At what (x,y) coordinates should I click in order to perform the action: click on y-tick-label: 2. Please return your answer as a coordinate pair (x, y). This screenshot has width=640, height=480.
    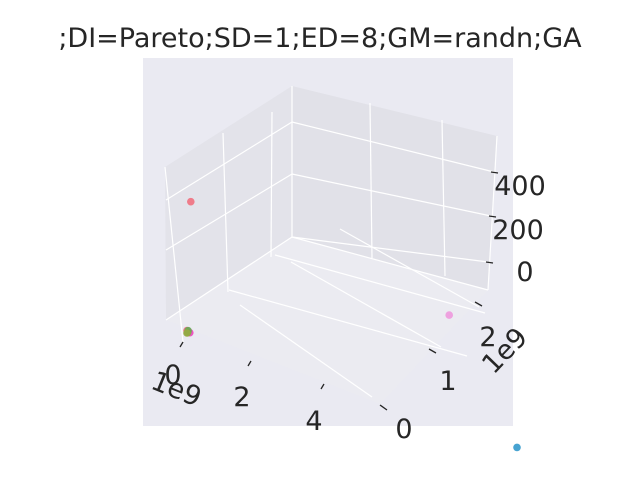
    Looking at the image, I should click on (487, 337).